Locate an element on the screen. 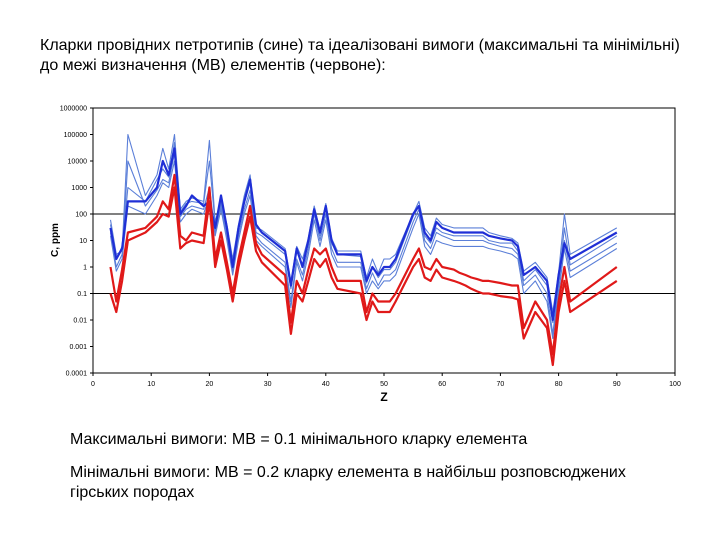  x-tick-label: 70 is located at coordinates (501, 384).